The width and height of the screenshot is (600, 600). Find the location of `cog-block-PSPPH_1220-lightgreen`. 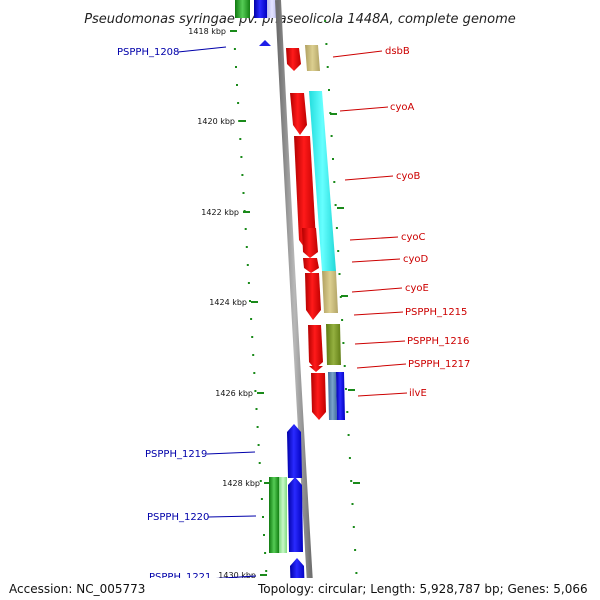

cog-block-PSPPH_1220-lightgreen is located at coordinates (283, 515).